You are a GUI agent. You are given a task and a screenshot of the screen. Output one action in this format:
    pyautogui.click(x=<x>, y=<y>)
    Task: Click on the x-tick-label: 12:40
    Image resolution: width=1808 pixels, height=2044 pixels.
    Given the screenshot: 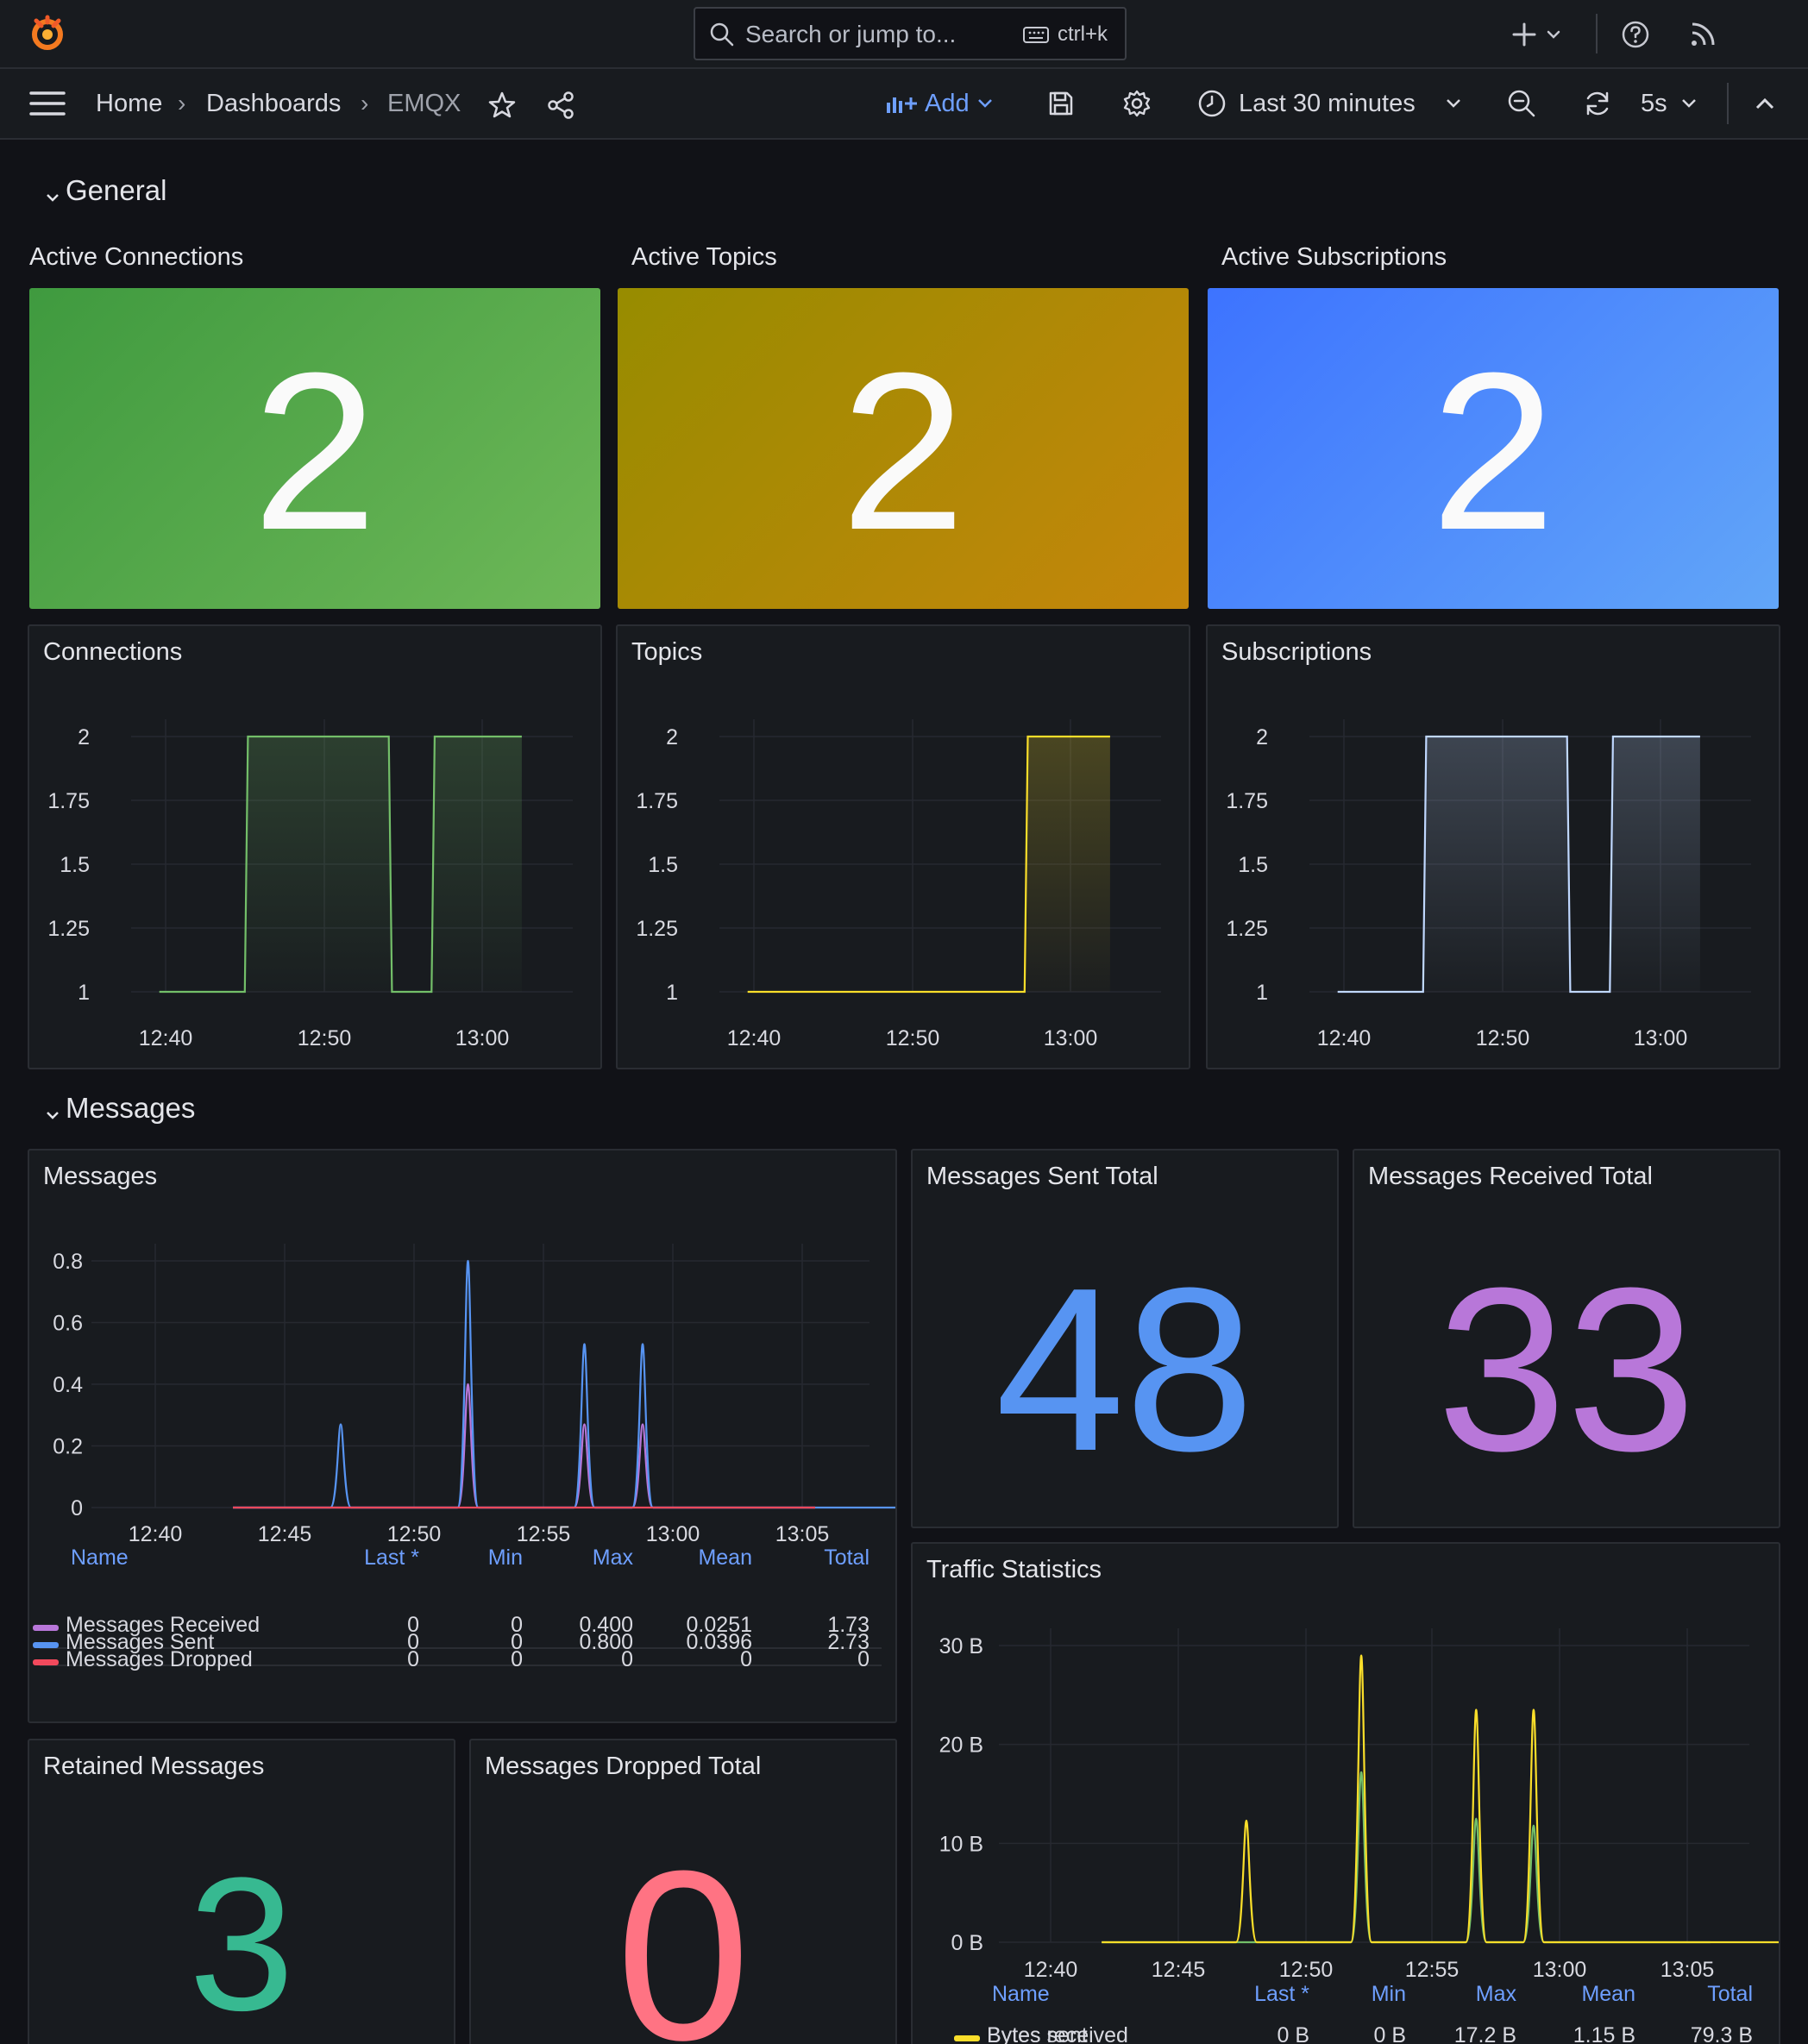 What is the action you would take?
    pyautogui.click(x=1051, y=1970)
    